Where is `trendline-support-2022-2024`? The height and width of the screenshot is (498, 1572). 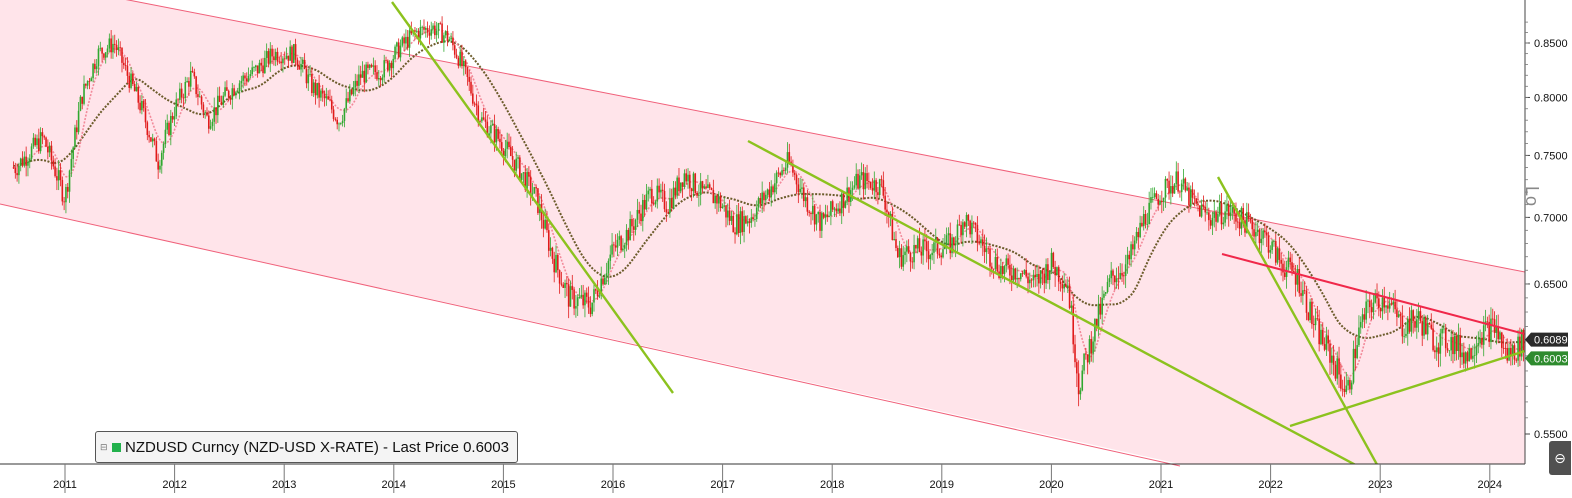
trendline-support-2022-2024 is located at coordinates (1407, 388).